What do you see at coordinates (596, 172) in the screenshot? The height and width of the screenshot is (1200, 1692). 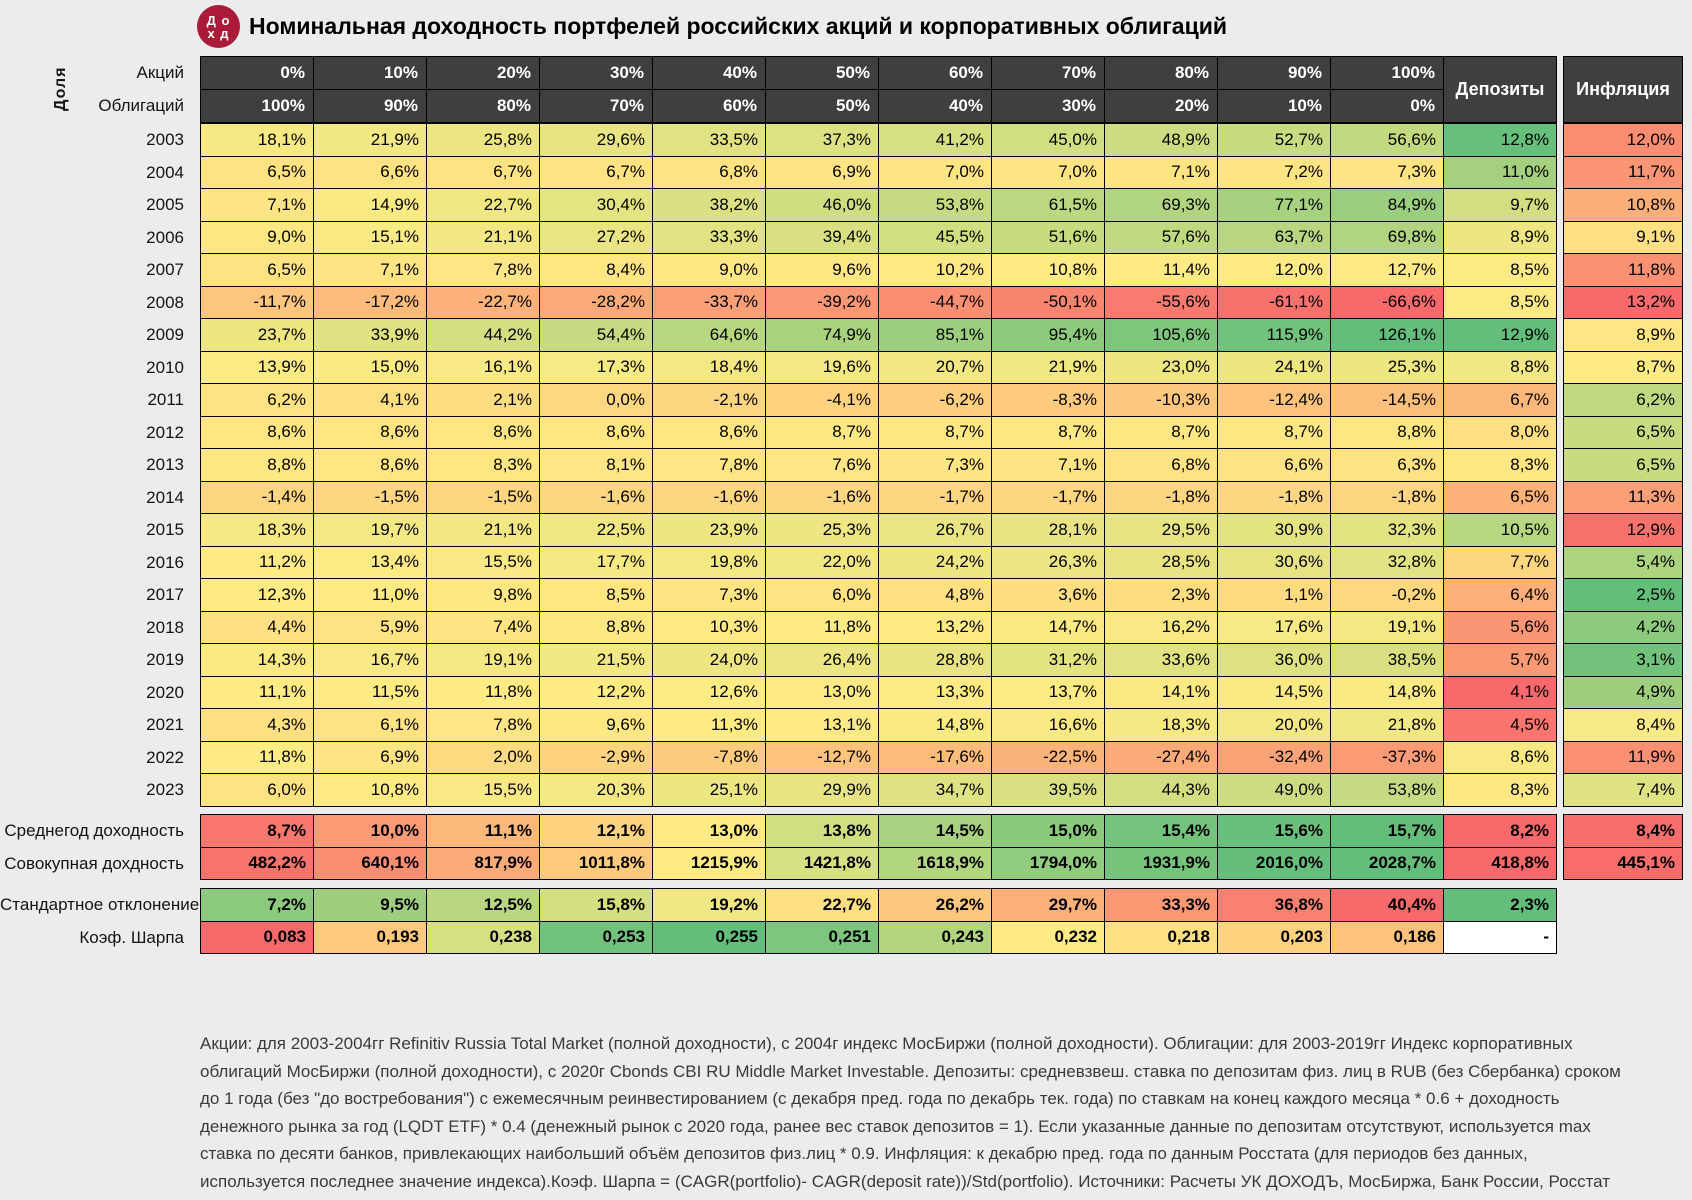 I see `matrix-cell: 6,7%` at bounding box center [596, 172].